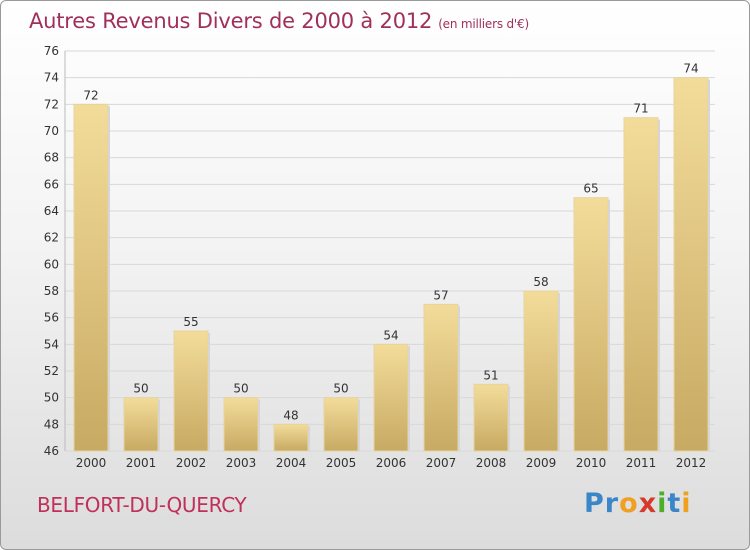 The height and width of the screenshot is (550, 750). Describe the element at coordinates (390, 335) in the screenshot. I see `data-label: 54` at that location.